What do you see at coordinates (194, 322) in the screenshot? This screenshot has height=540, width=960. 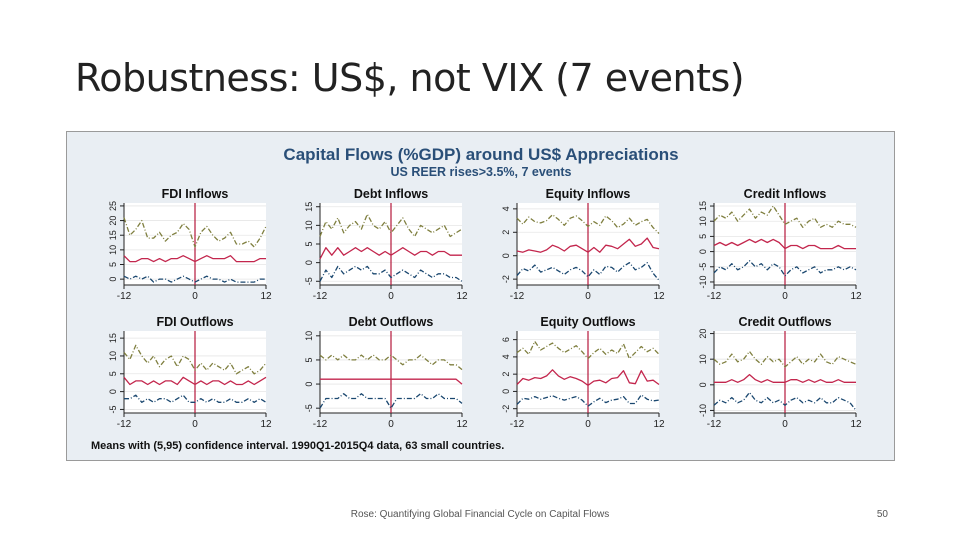 I see `panel-title: FDI Outflows` at bounding box center [194, 322].